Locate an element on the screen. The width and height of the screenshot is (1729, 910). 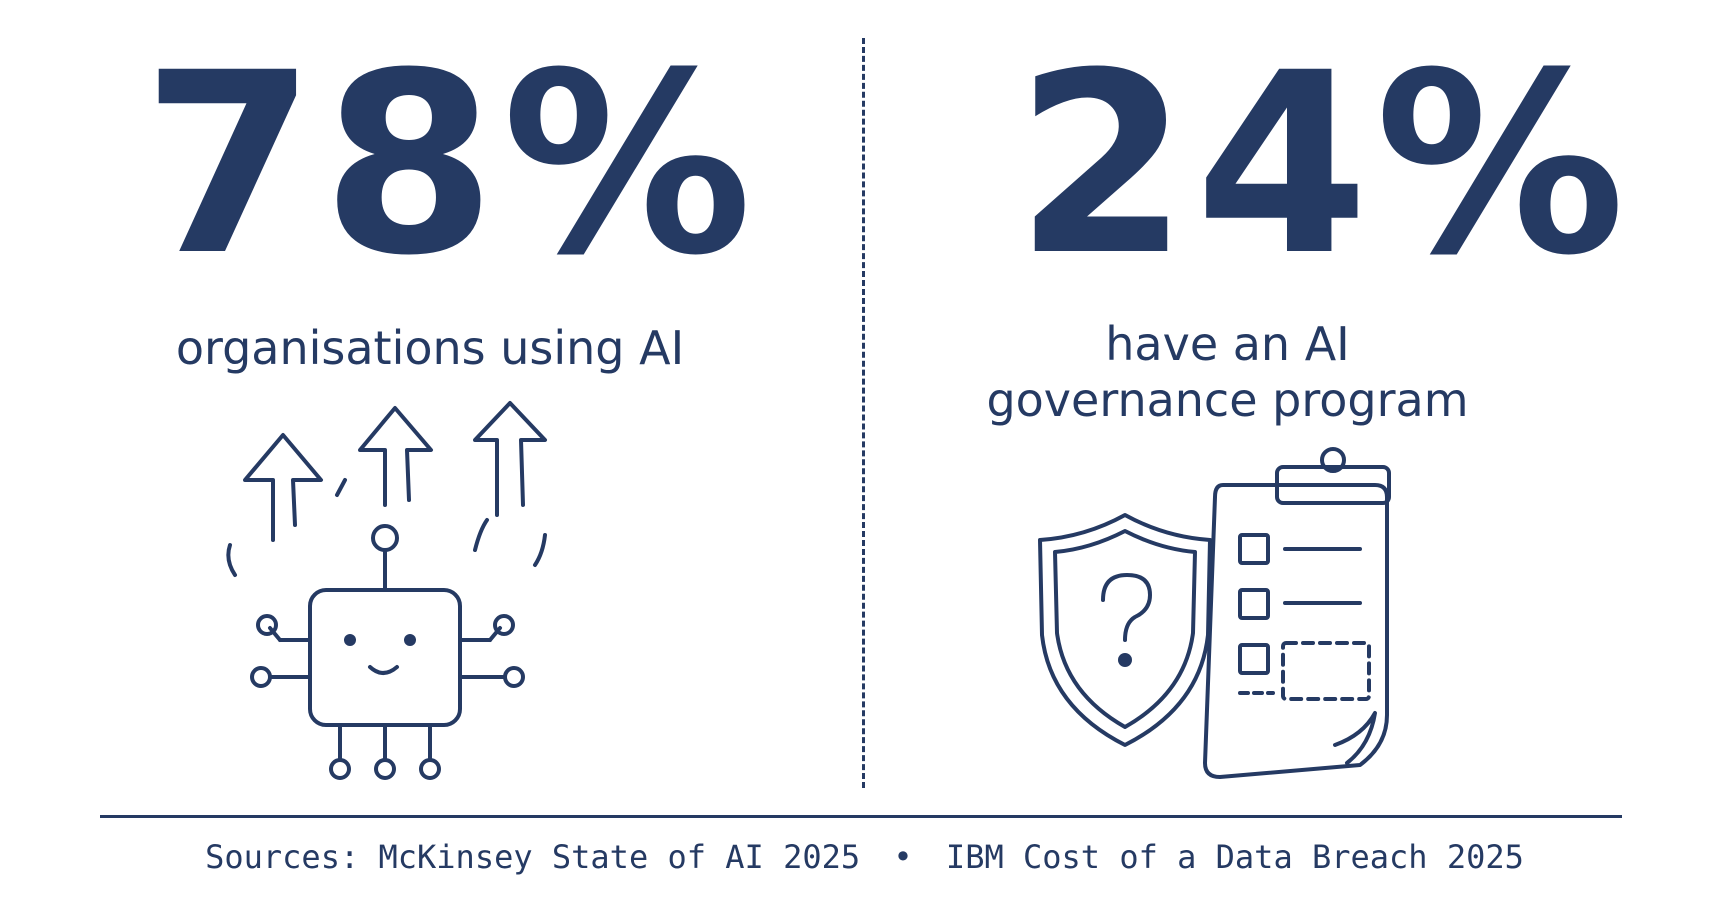
footer-rule is located at coordinates (861, 816).